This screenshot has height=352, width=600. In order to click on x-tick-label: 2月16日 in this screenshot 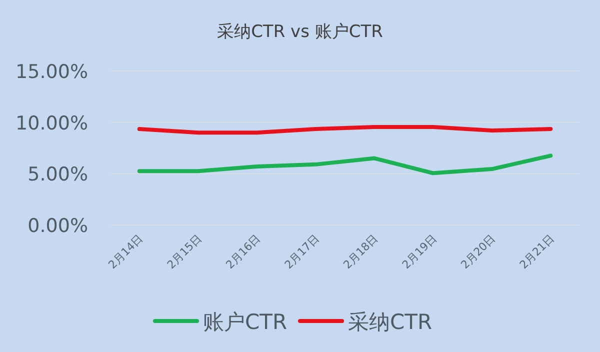, I will do `click(243, 252)`.